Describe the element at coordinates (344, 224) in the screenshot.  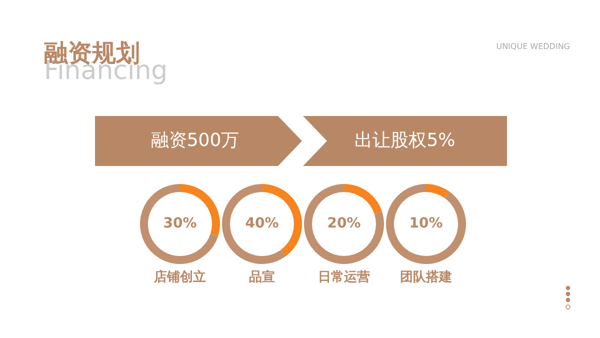
I see `data-label: 20%` at that location.